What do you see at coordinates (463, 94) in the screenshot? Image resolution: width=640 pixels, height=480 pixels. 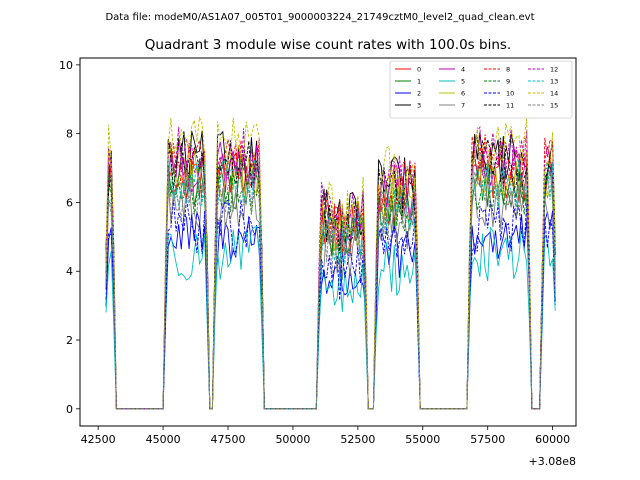 I see `legend-label-6: 6` at bounding box center [463, 94].